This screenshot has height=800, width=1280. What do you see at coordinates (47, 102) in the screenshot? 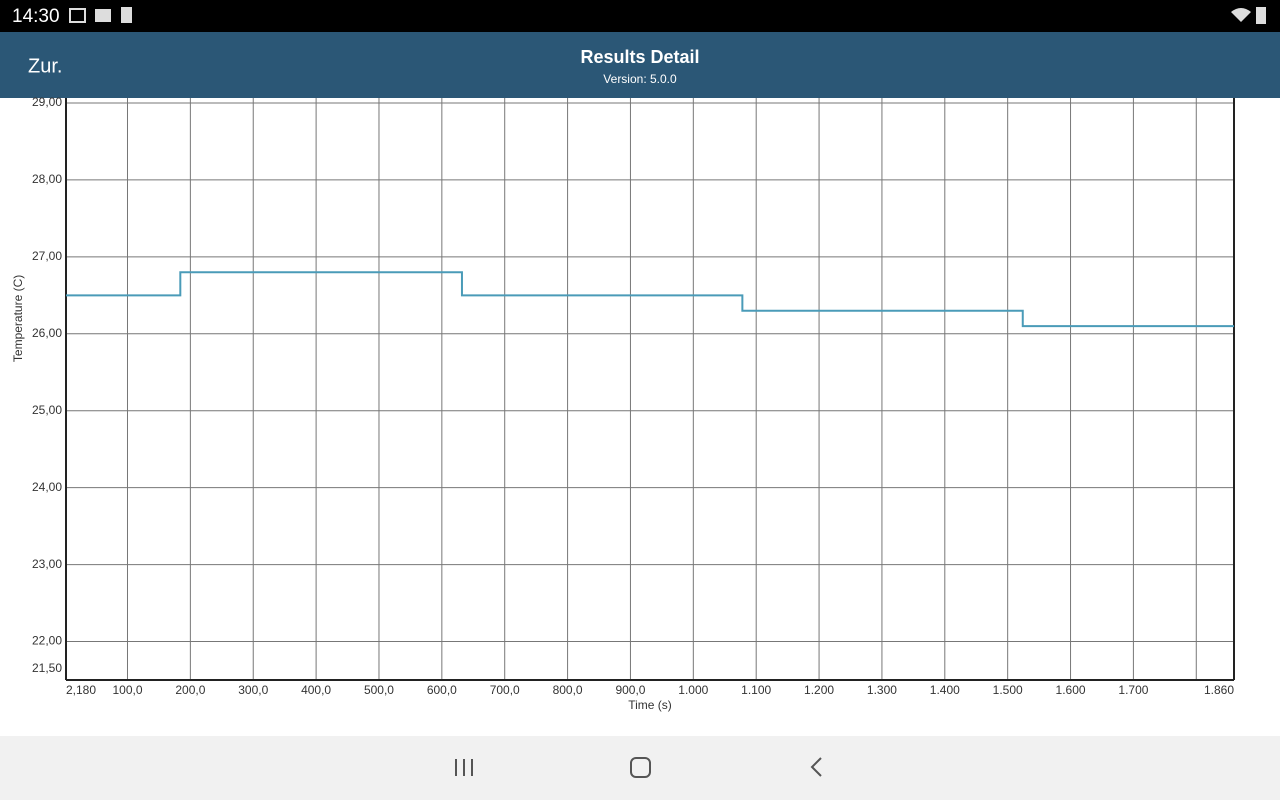
I see `y-tick-label: 29,00` at bounding box center [47, 102].